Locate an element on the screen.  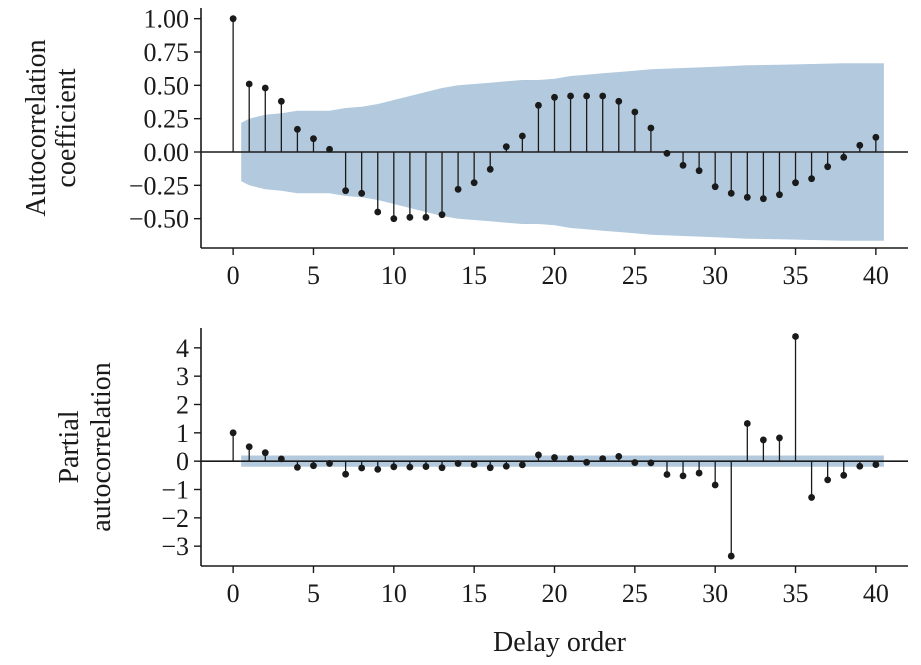
pacf-x-tick-label: 20 is located at coordinates (555, 593).